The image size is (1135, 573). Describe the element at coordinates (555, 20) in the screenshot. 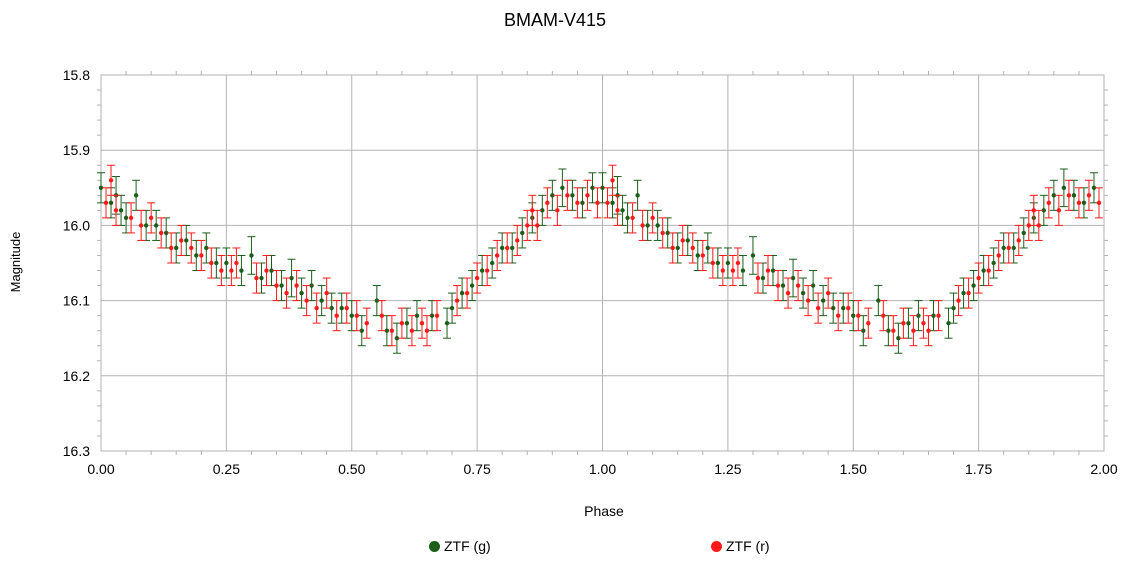

I see `chart-title: BMAM-V415` at that location.